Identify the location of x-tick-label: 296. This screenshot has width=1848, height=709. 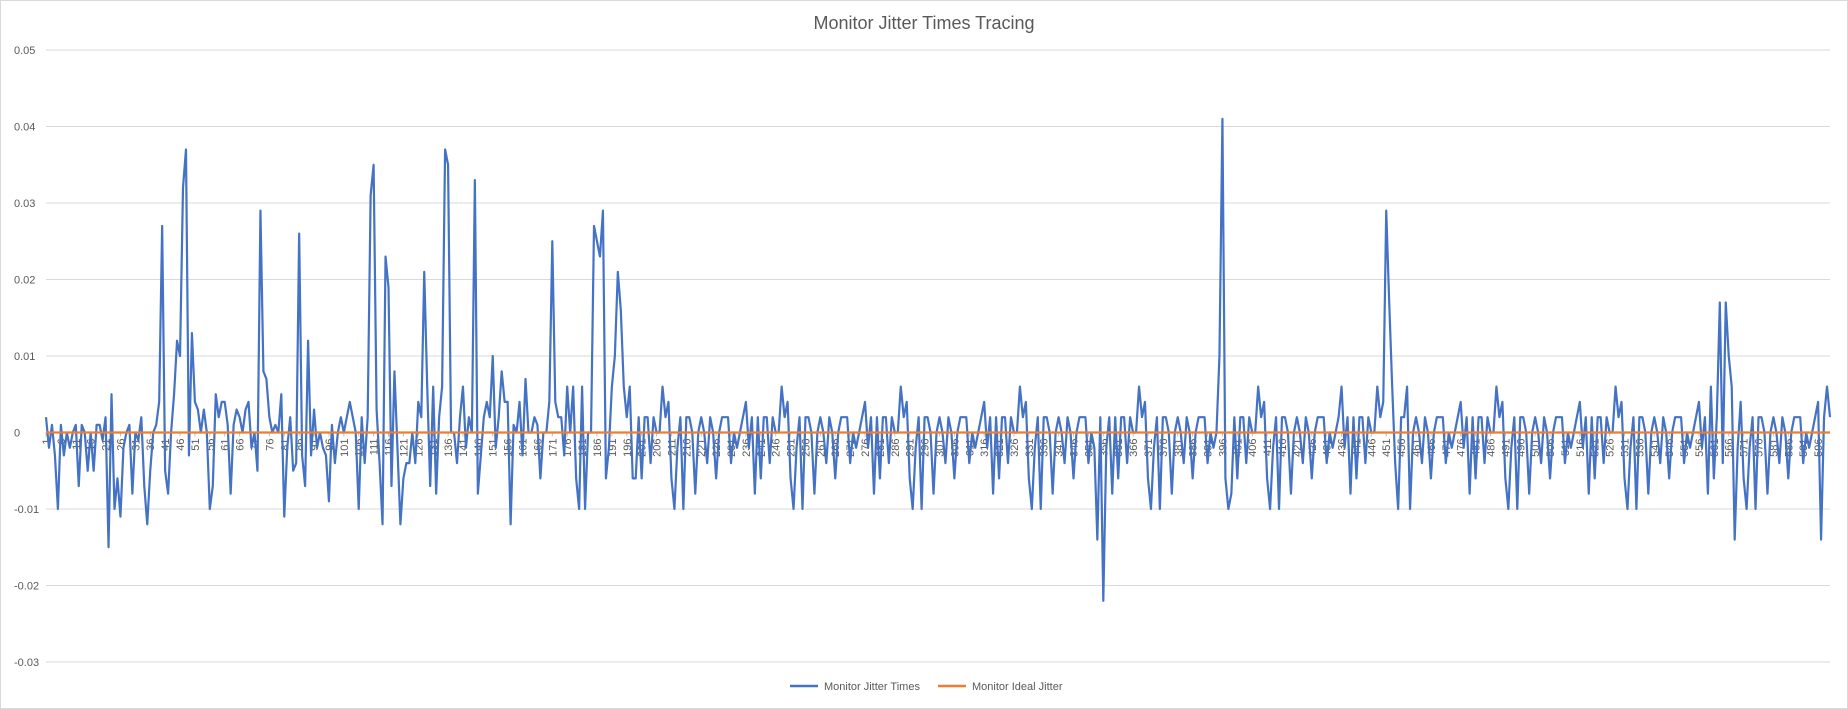
(926, 448).